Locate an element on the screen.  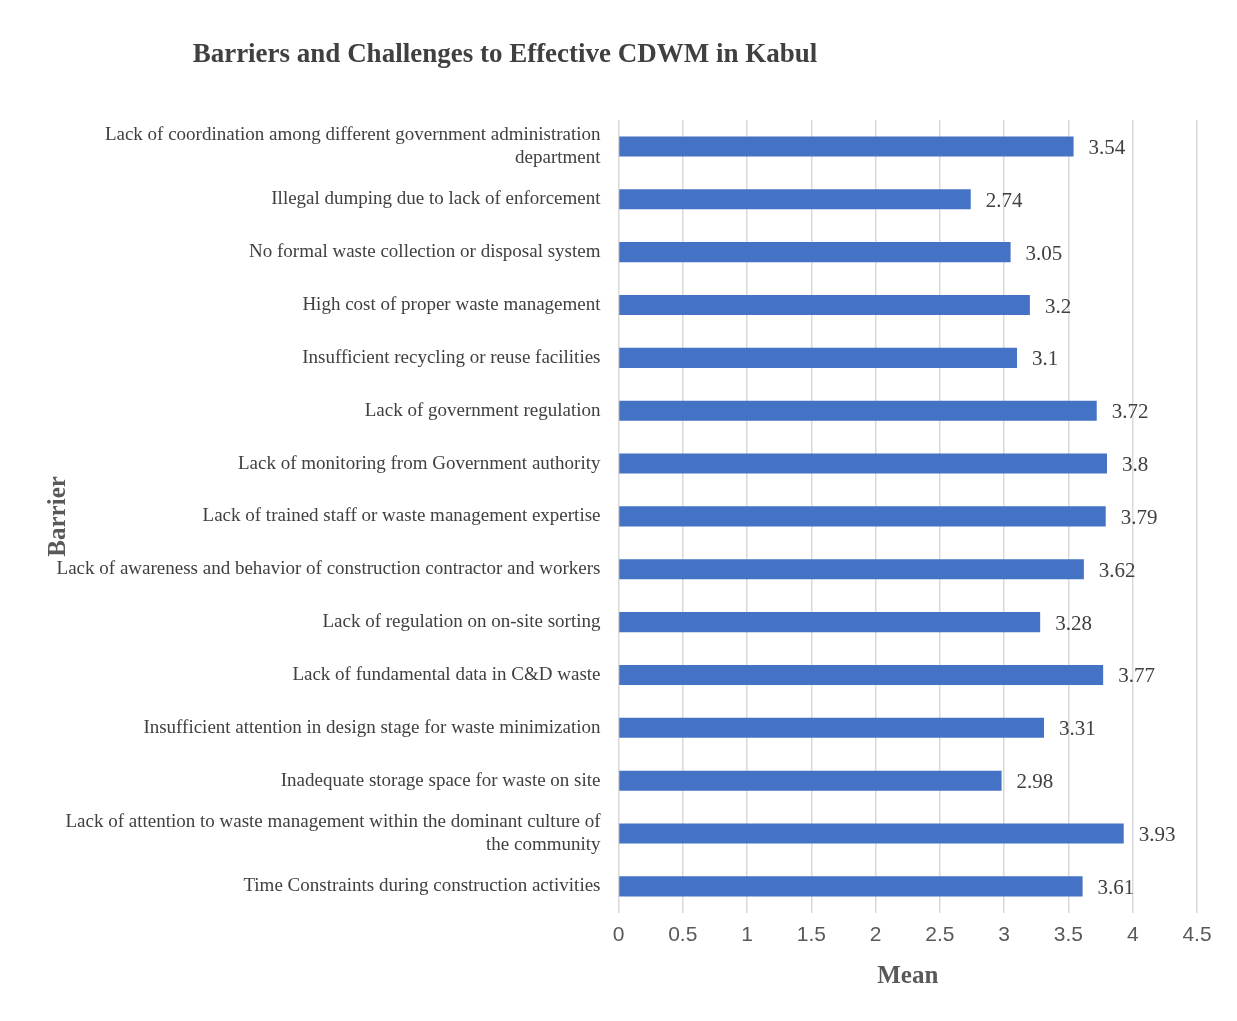
x-tick-label: 4 is located at coordinates (1132, 934).